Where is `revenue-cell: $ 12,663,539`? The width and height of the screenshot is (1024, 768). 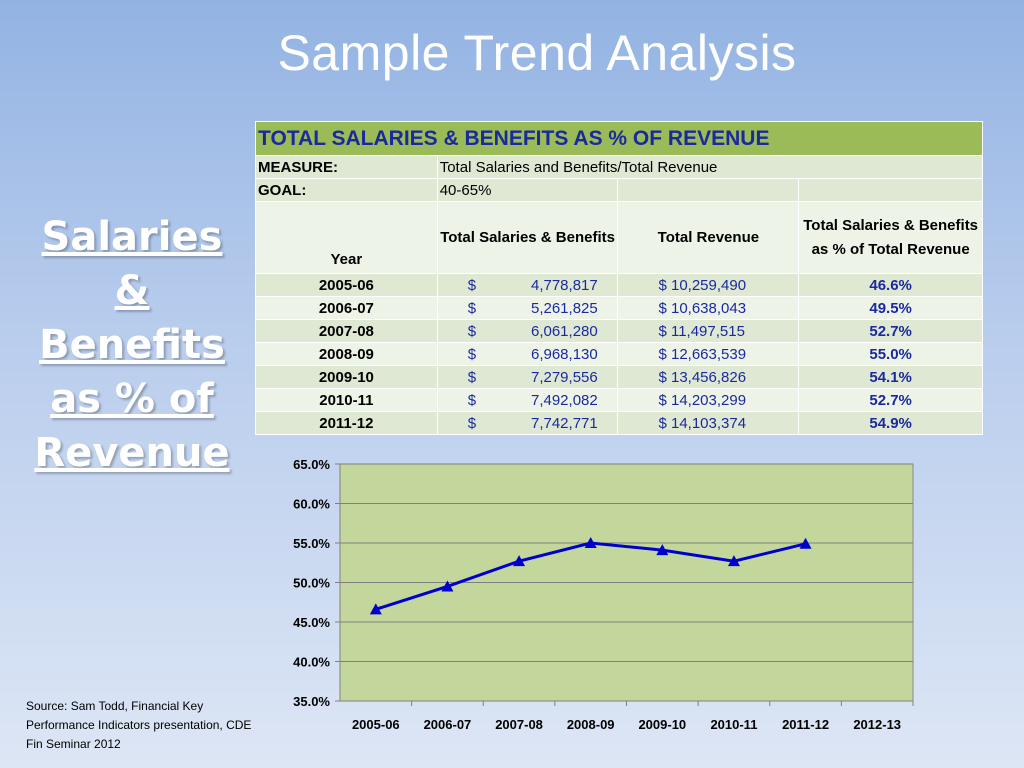
revenue-cell: $ 12,663,539 is located at coordinates (708, 354).